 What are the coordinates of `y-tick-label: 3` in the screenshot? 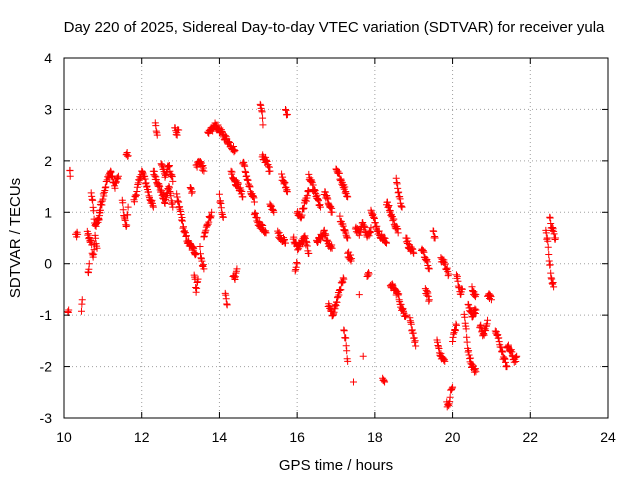 It's located at (48, 109).